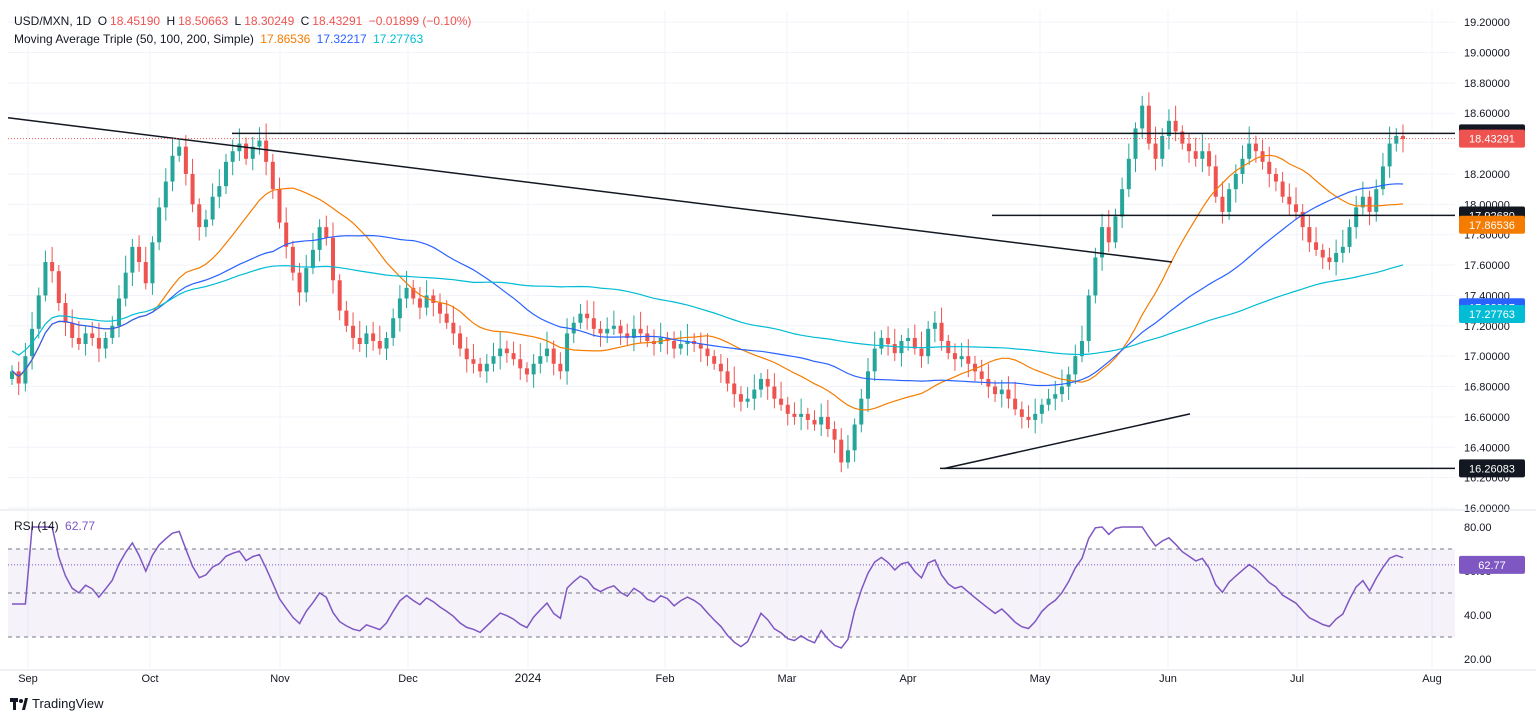  I want to click on price-tick-label: 17.00000, so click(1487, 357).